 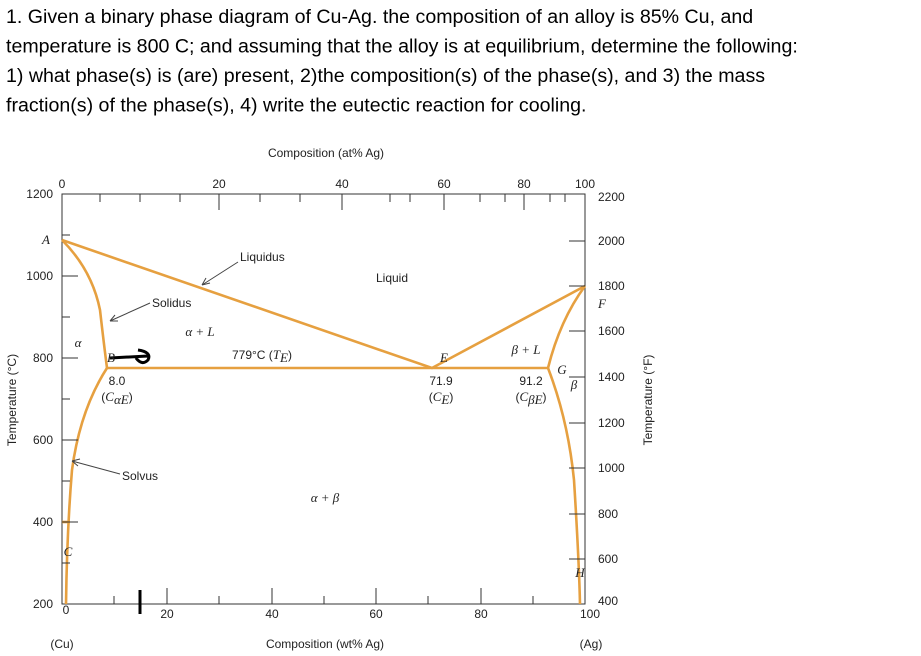 I want to click on label-part: T, so click(x=277, y=354).